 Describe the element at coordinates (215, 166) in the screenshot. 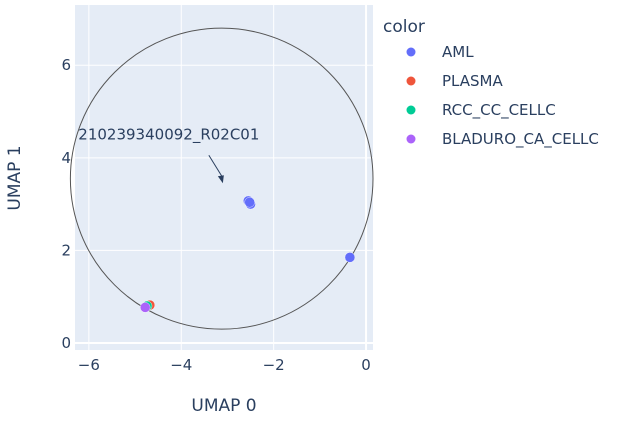

I see `annotation-arrow` at that location.